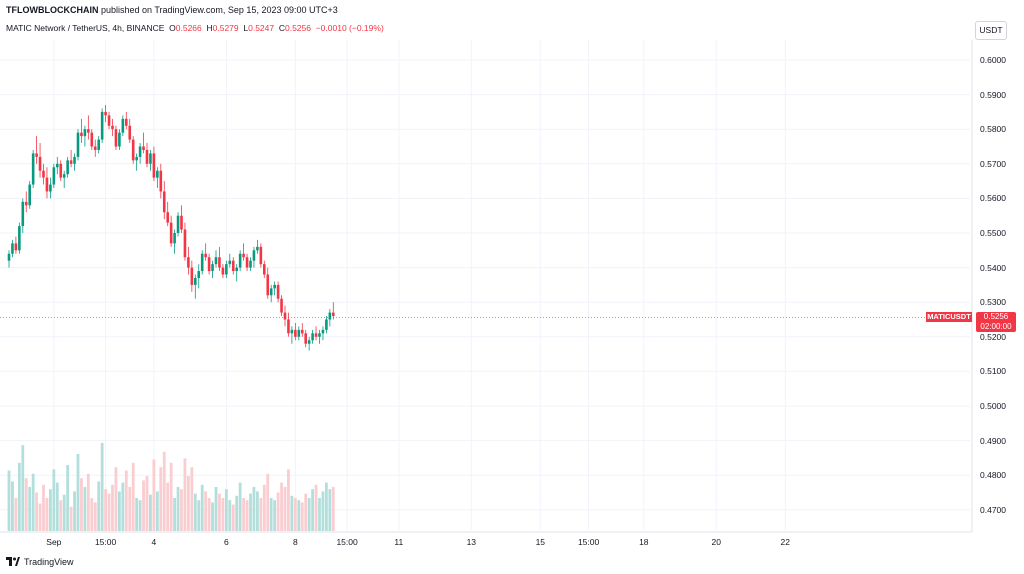 The width and height of the screenshot is (1024, 574). I want to click on price-tick-label: 0.5300, so click(993, 302).